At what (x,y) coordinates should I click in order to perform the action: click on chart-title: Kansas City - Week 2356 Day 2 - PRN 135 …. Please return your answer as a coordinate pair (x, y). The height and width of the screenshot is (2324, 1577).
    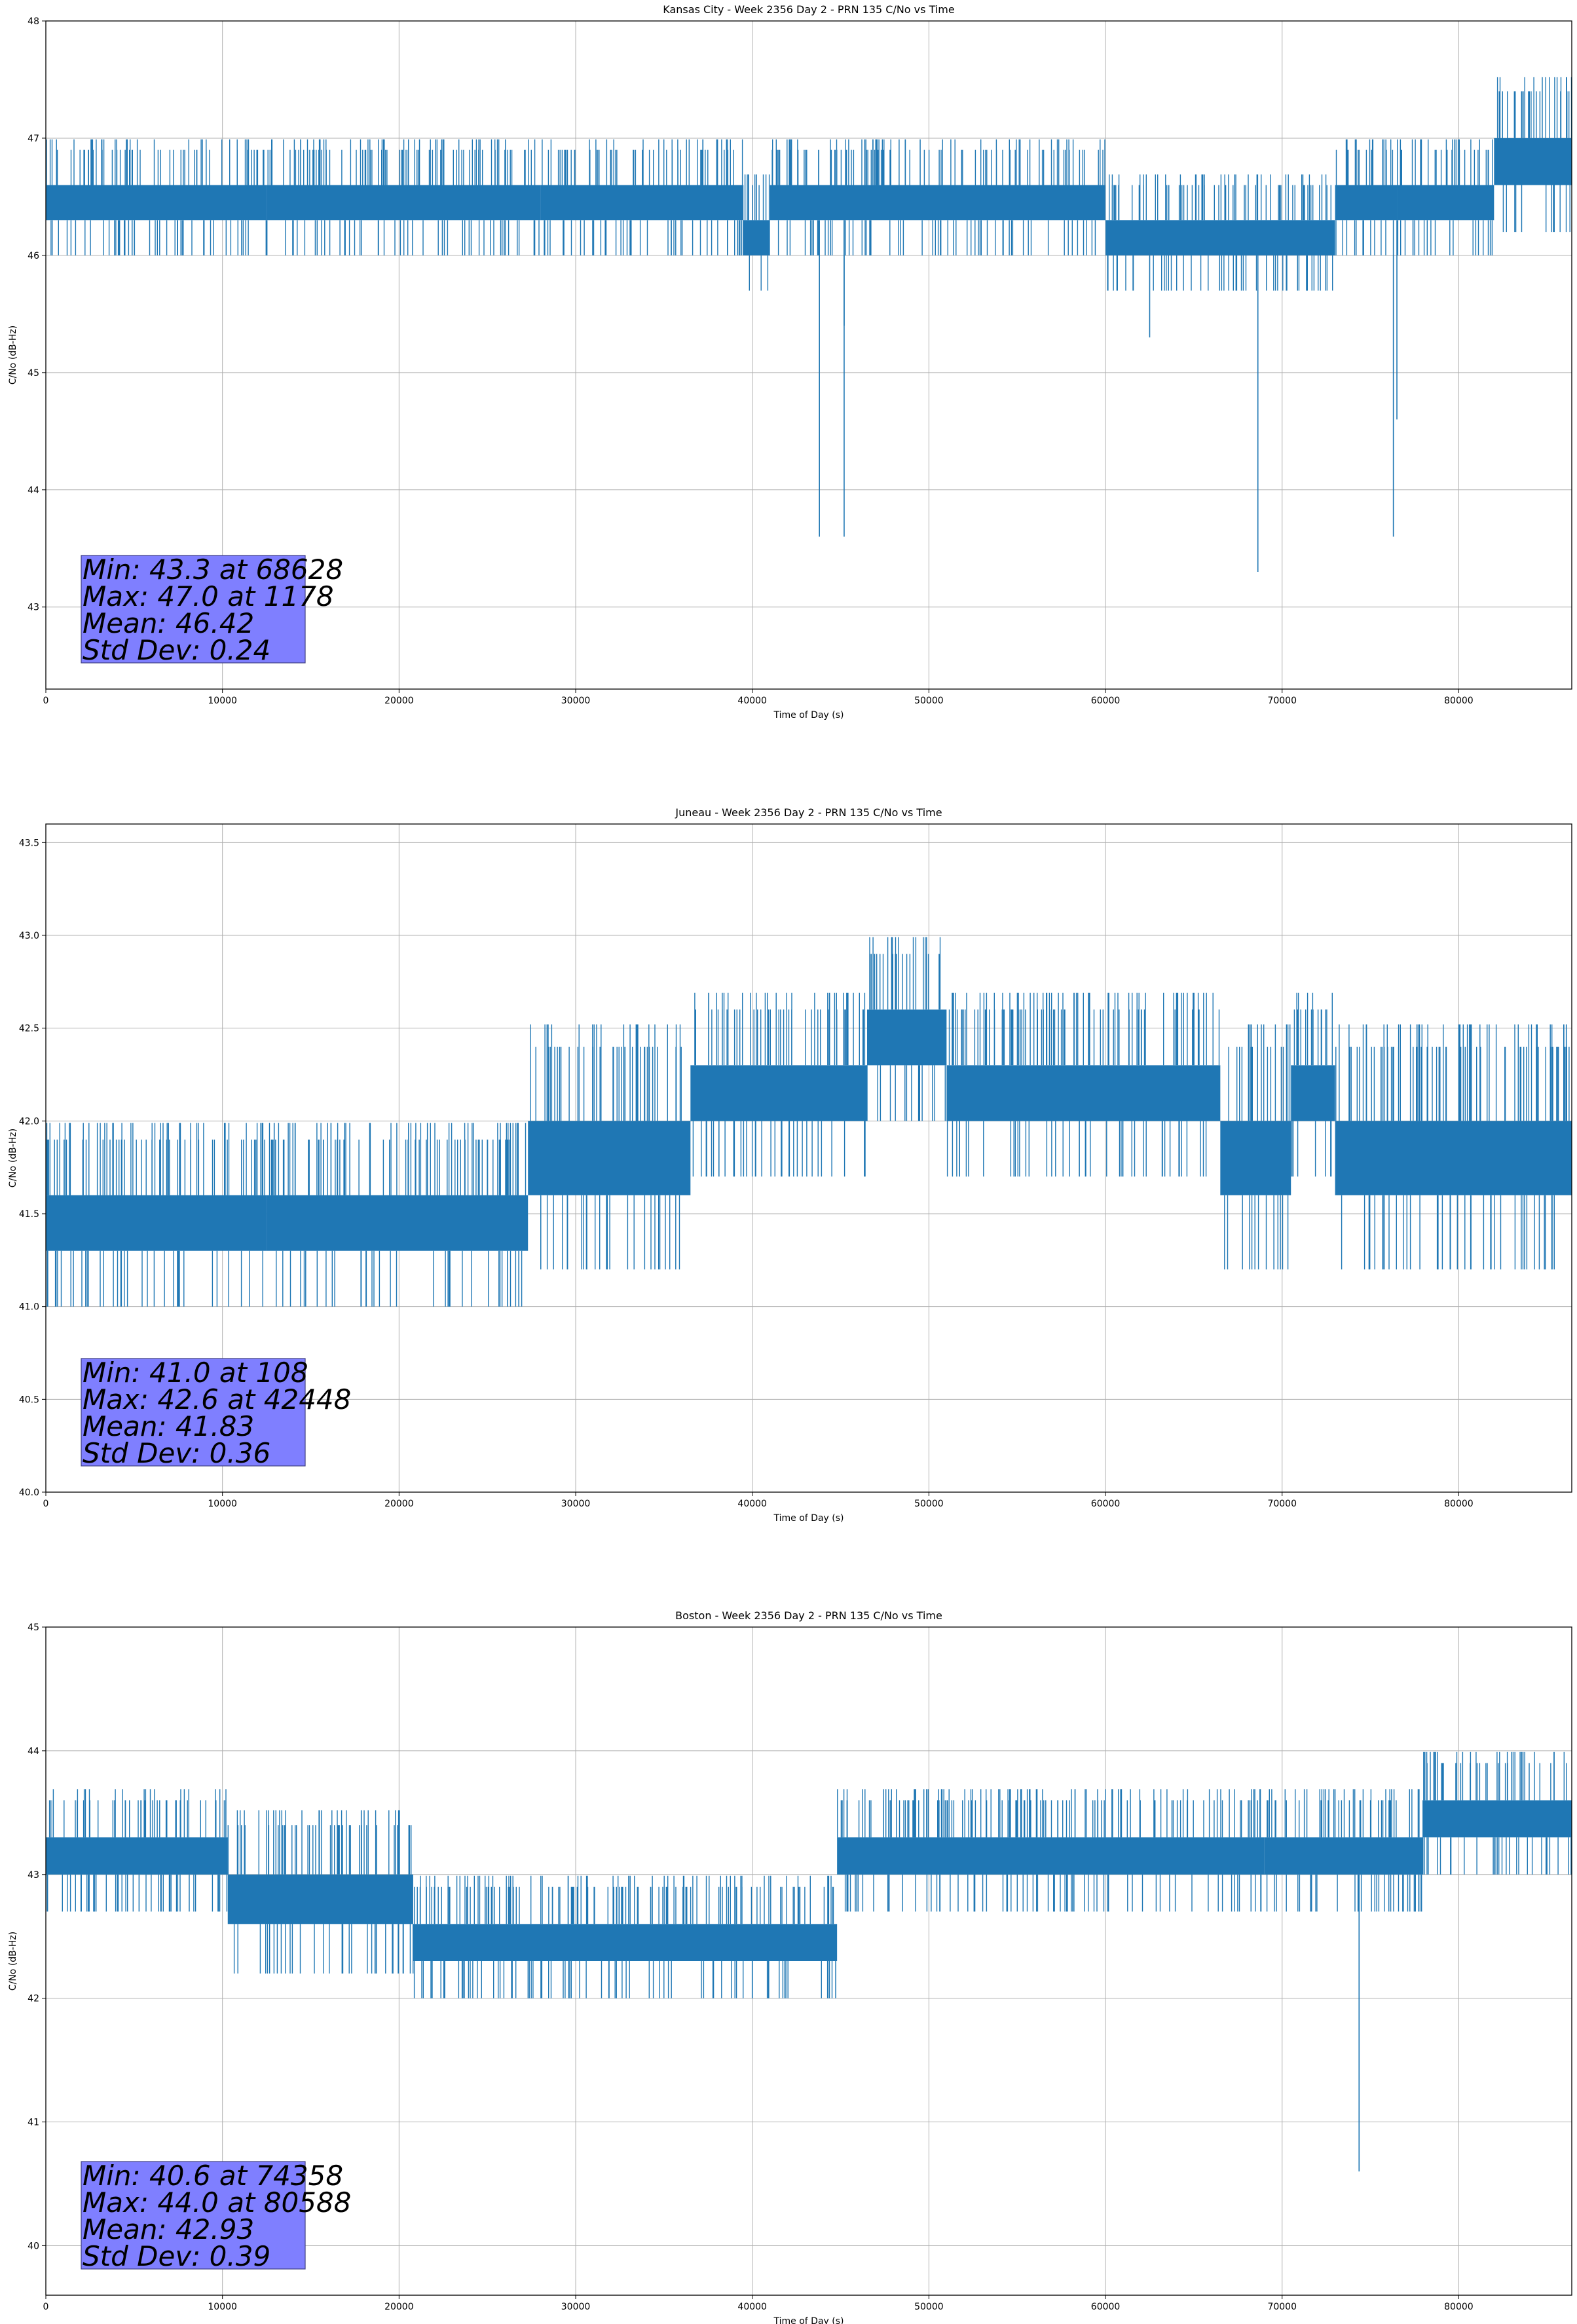
    Looking at the image, I should click on (808, 9).